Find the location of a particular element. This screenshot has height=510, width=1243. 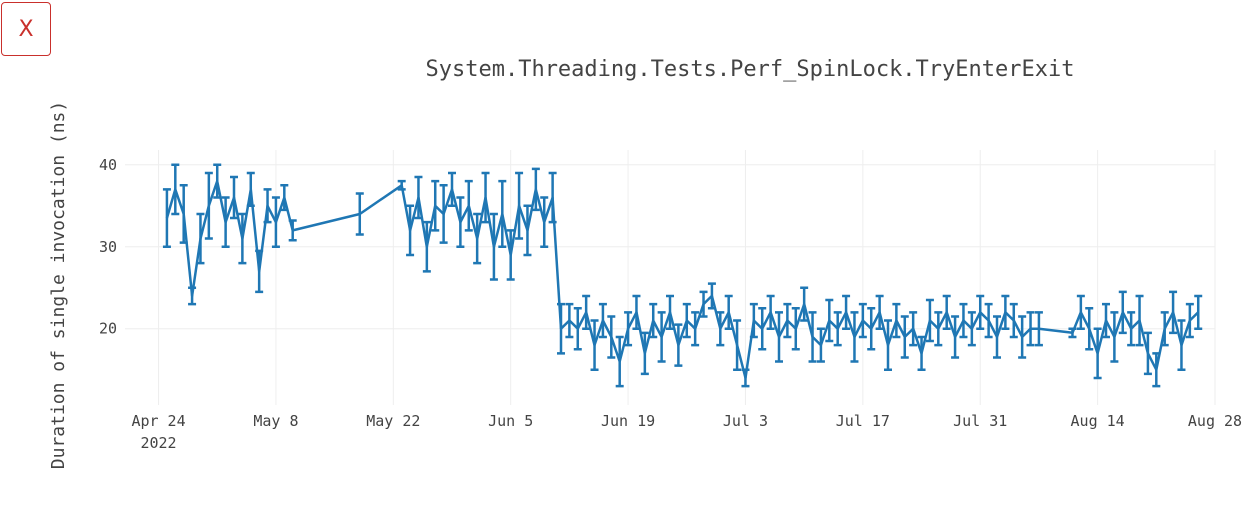

x-tick-label: Jul 3 is located at coordinates (745, 421).